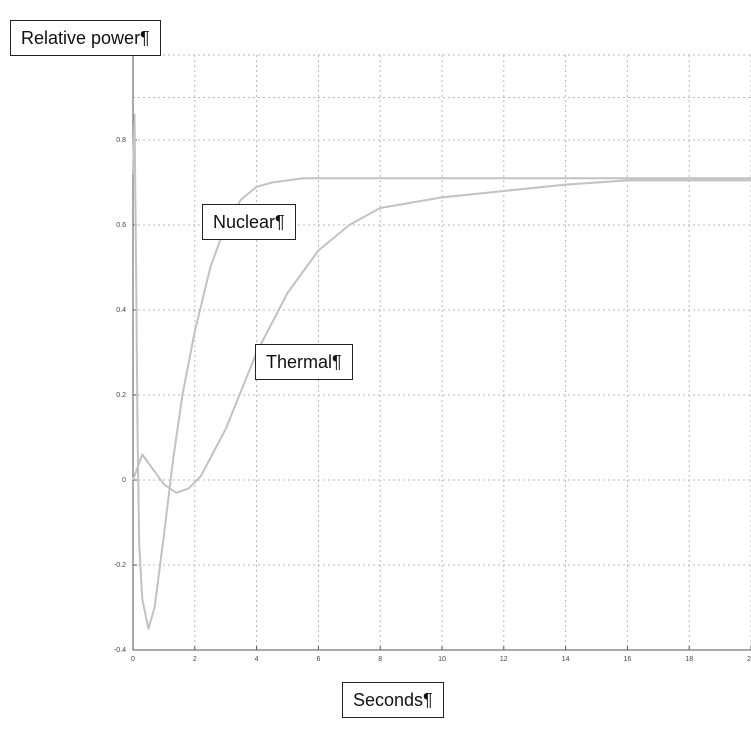  Describe the element at coordinates (689, 659) in the screenshot. I see `x-tick-label: 18` at that location.